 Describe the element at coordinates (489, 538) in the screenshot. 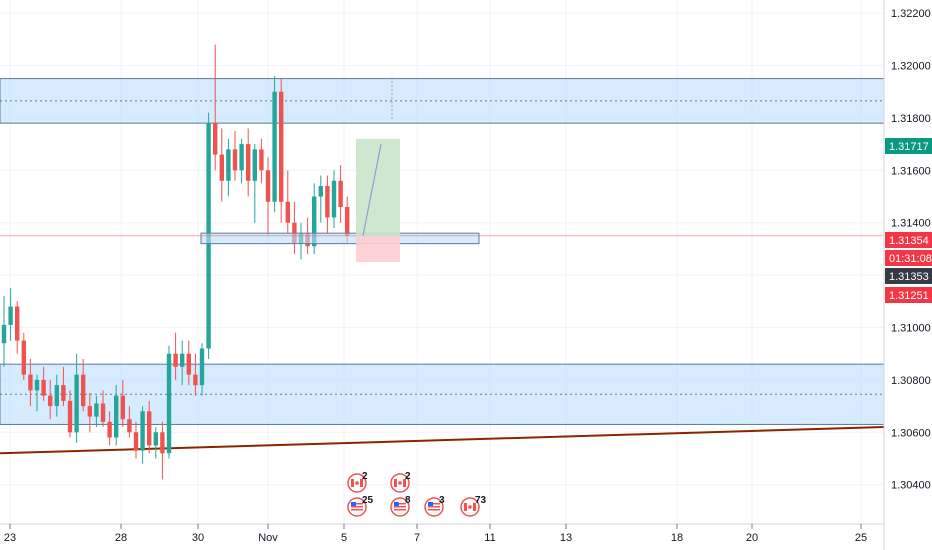

I see `time-tick-label: 11` at that location.